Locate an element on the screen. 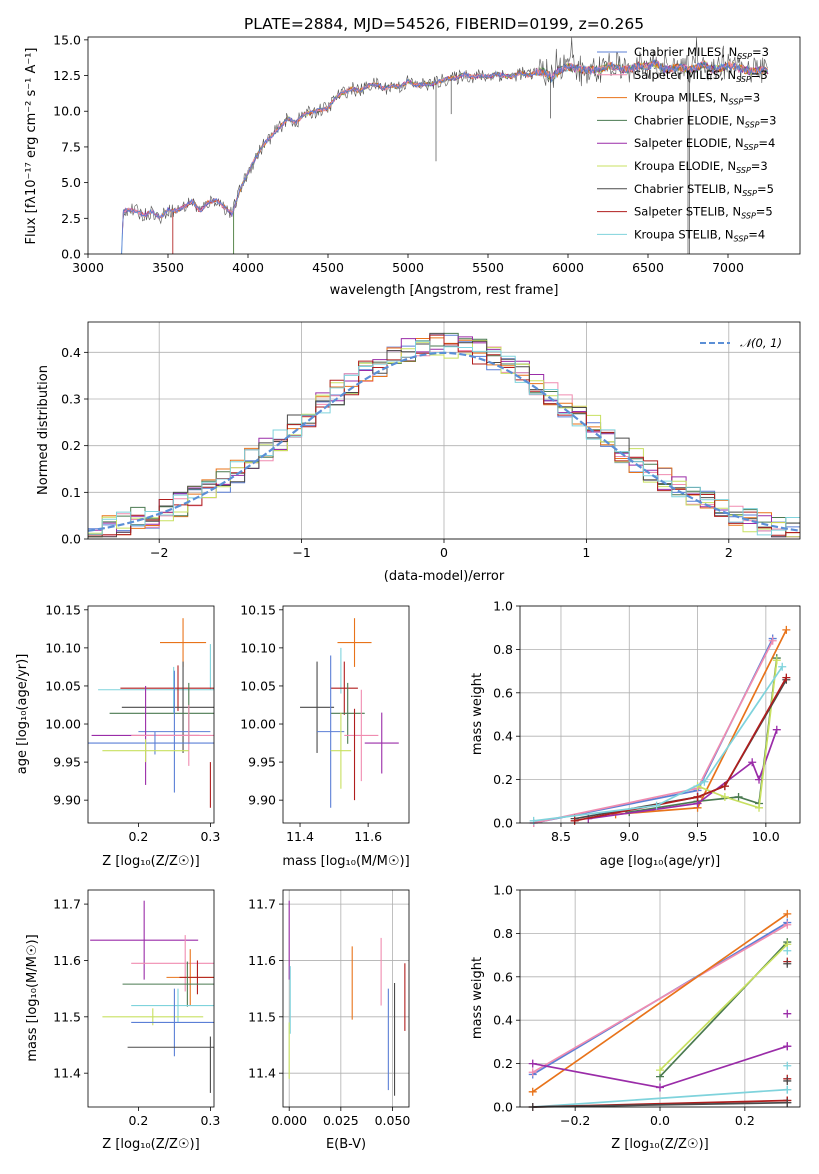  age-vs-Z-xlabel: Z [log₁₀(Z/Z☉)] is located at coordinates (150, 861).